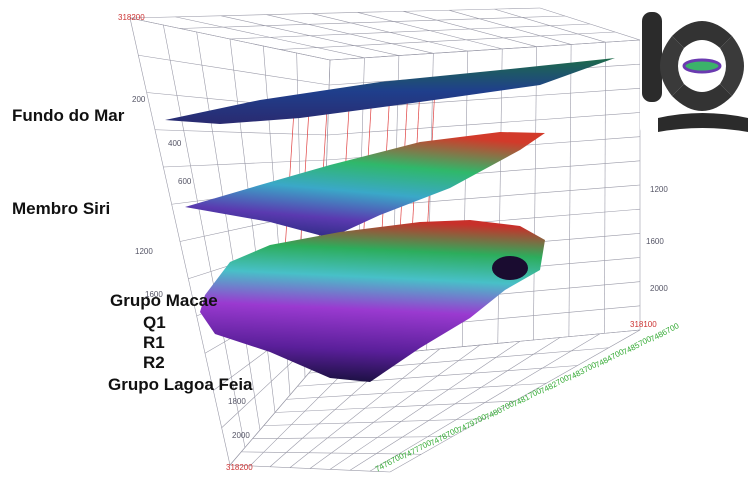 The height and width of the screenshot is (483, 755). Describe the element at coordinates (154, 322) in the screenshot. I see `layer-label: Q1` at that location.